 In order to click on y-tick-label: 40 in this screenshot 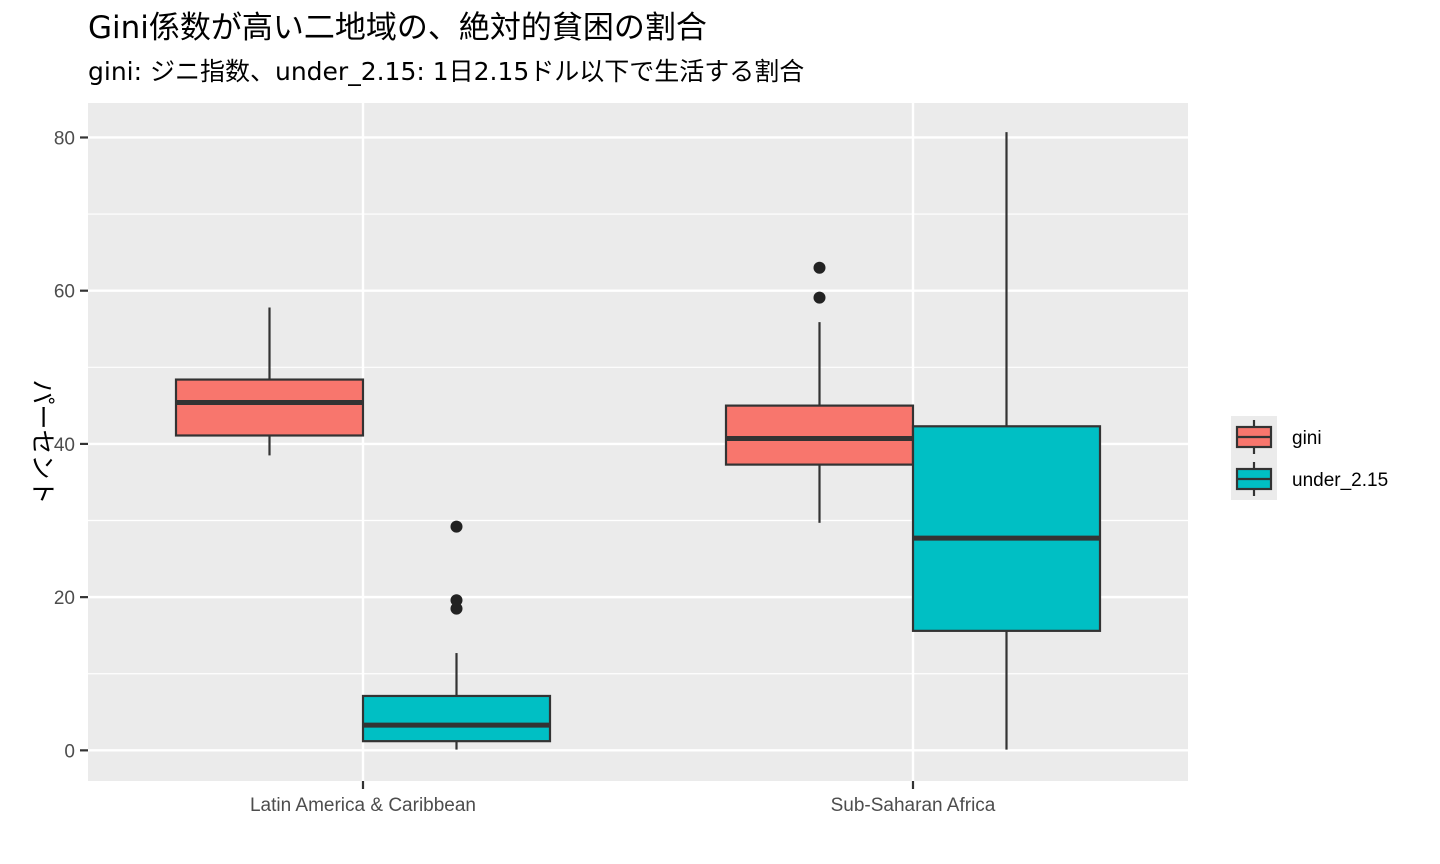, I will do `click(64, 445)`.